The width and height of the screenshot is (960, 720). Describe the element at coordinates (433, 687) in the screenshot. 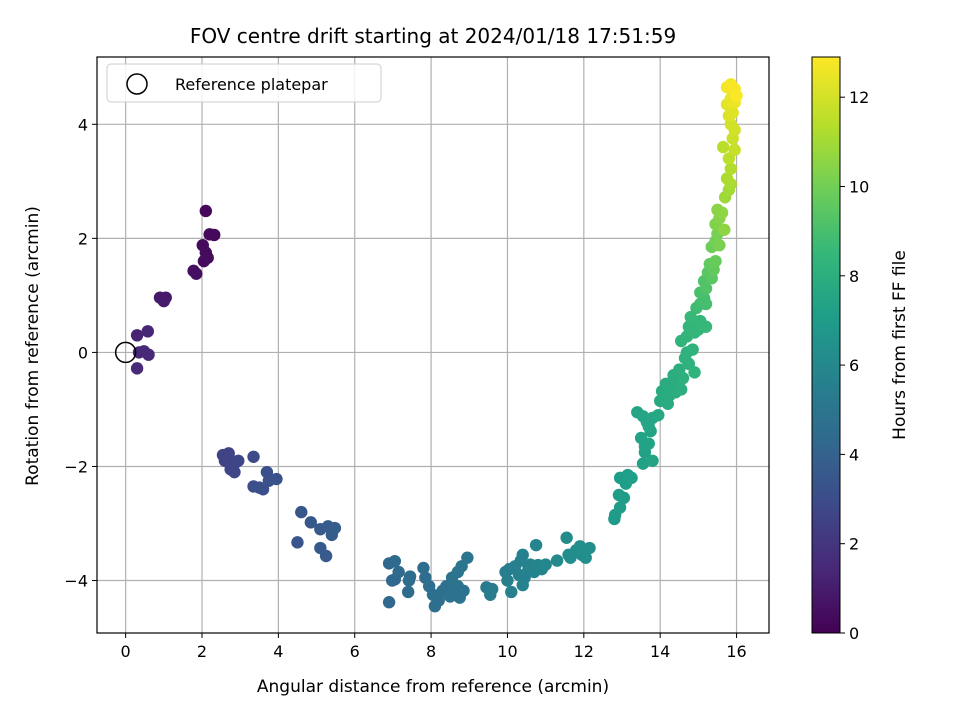

I see `x-axis-label: Angular distance from reference (arcmin)` at that location.